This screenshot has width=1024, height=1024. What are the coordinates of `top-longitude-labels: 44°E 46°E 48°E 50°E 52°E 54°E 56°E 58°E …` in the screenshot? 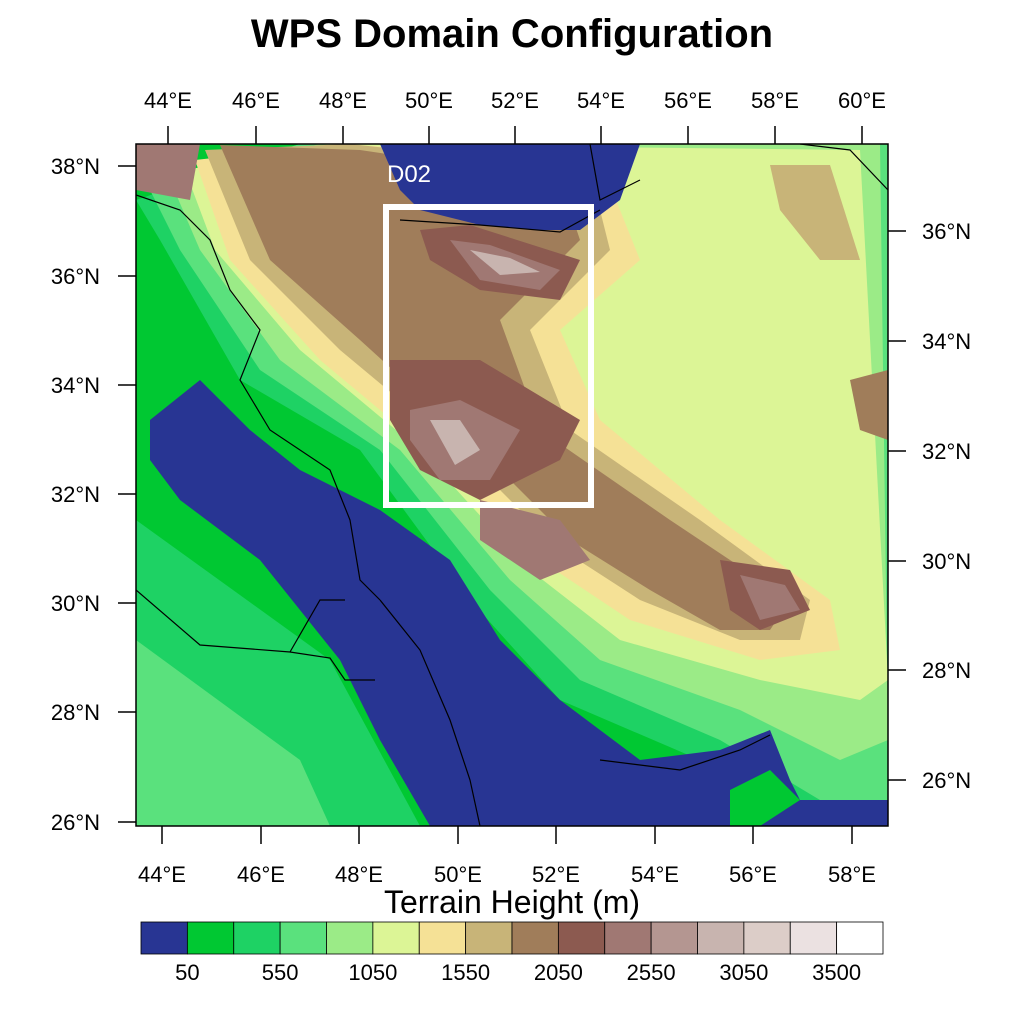 It's located at (515, 100).